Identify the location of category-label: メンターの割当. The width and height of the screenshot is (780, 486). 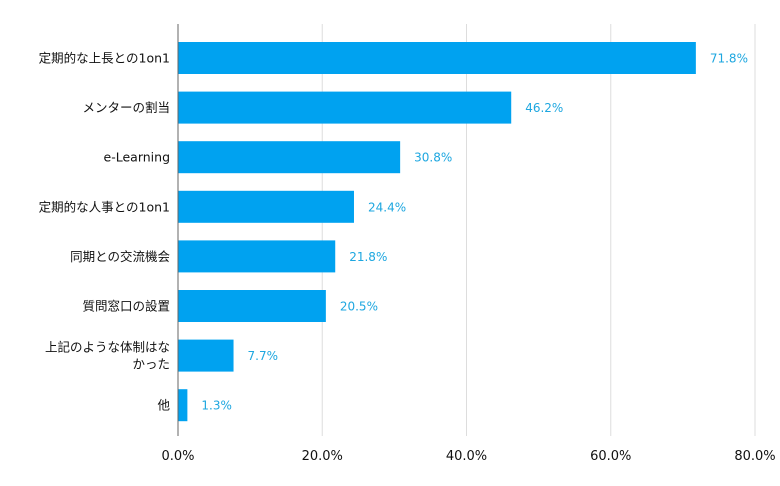
(126, 107).